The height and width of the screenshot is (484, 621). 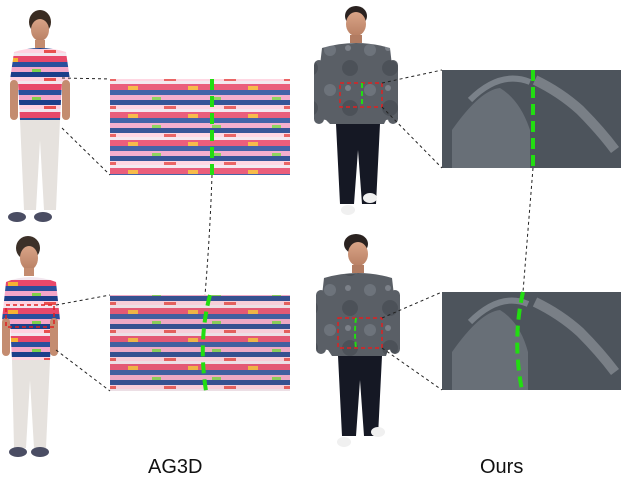 What do you see at coordinates (200, 343) in the screenshot?
I see `ag3d-zoom-bottom` at bounding box center [200, 343].